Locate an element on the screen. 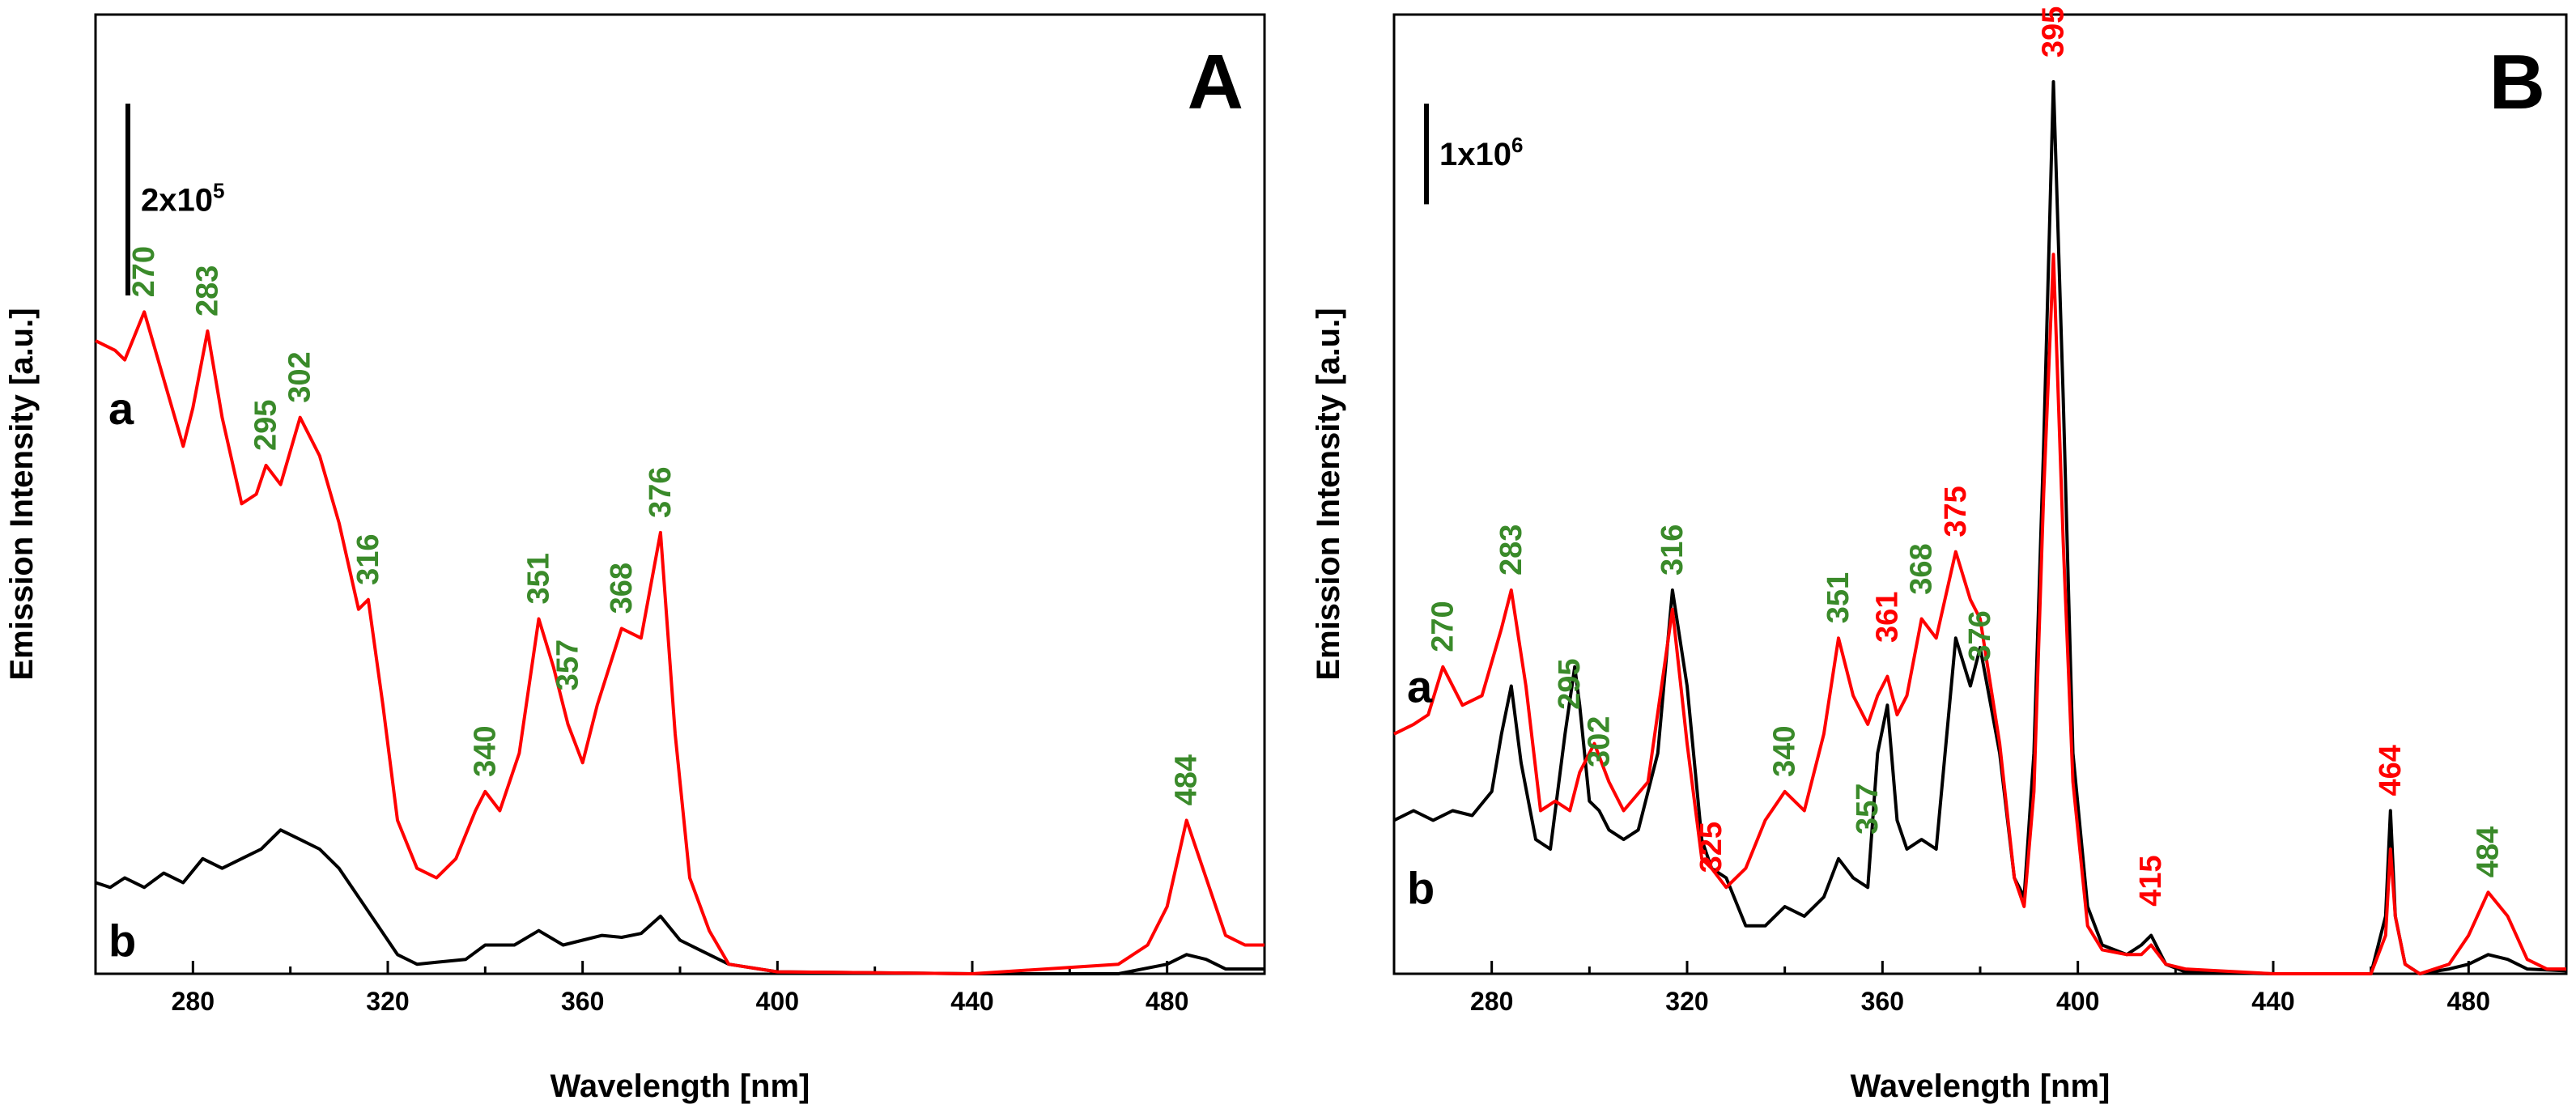 This screenshot has width=2576, height=1113. panel-letter-a: A is located at coordinates (1216, 82).